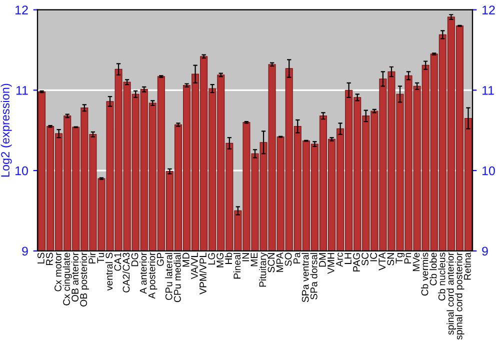  Describe the element at coordinates (186, 259) in the screenshot. I see `x-tick-label: MD` at that location.